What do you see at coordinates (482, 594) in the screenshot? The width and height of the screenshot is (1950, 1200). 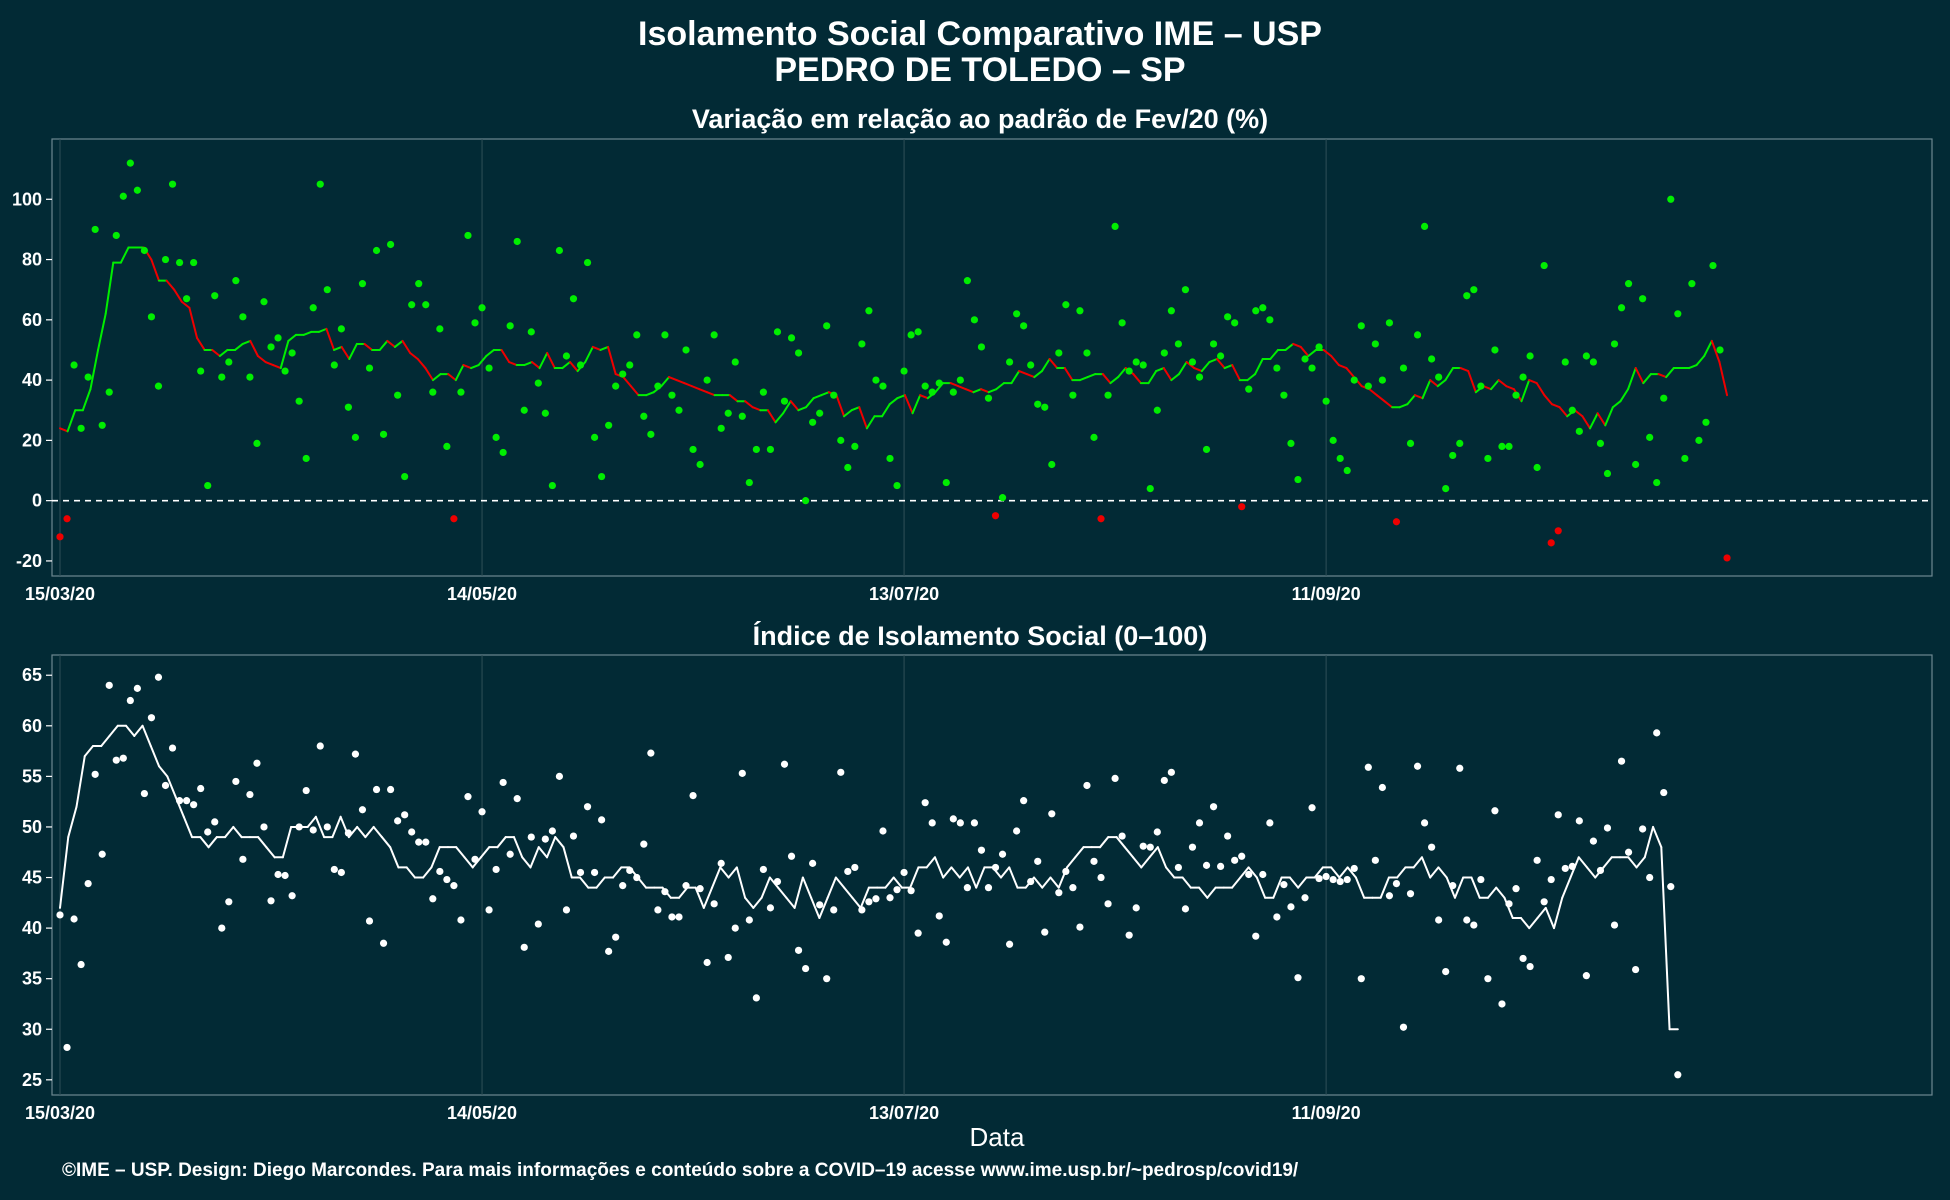 I see `x-tick-label: 14/05/20` at bounding box center [482, 594].